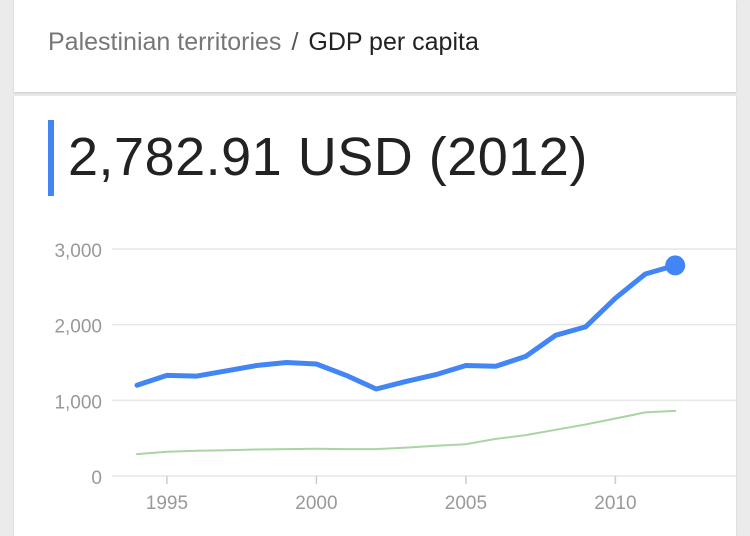  I want to click on y-tick-label: 2,000, so click(78, 327).